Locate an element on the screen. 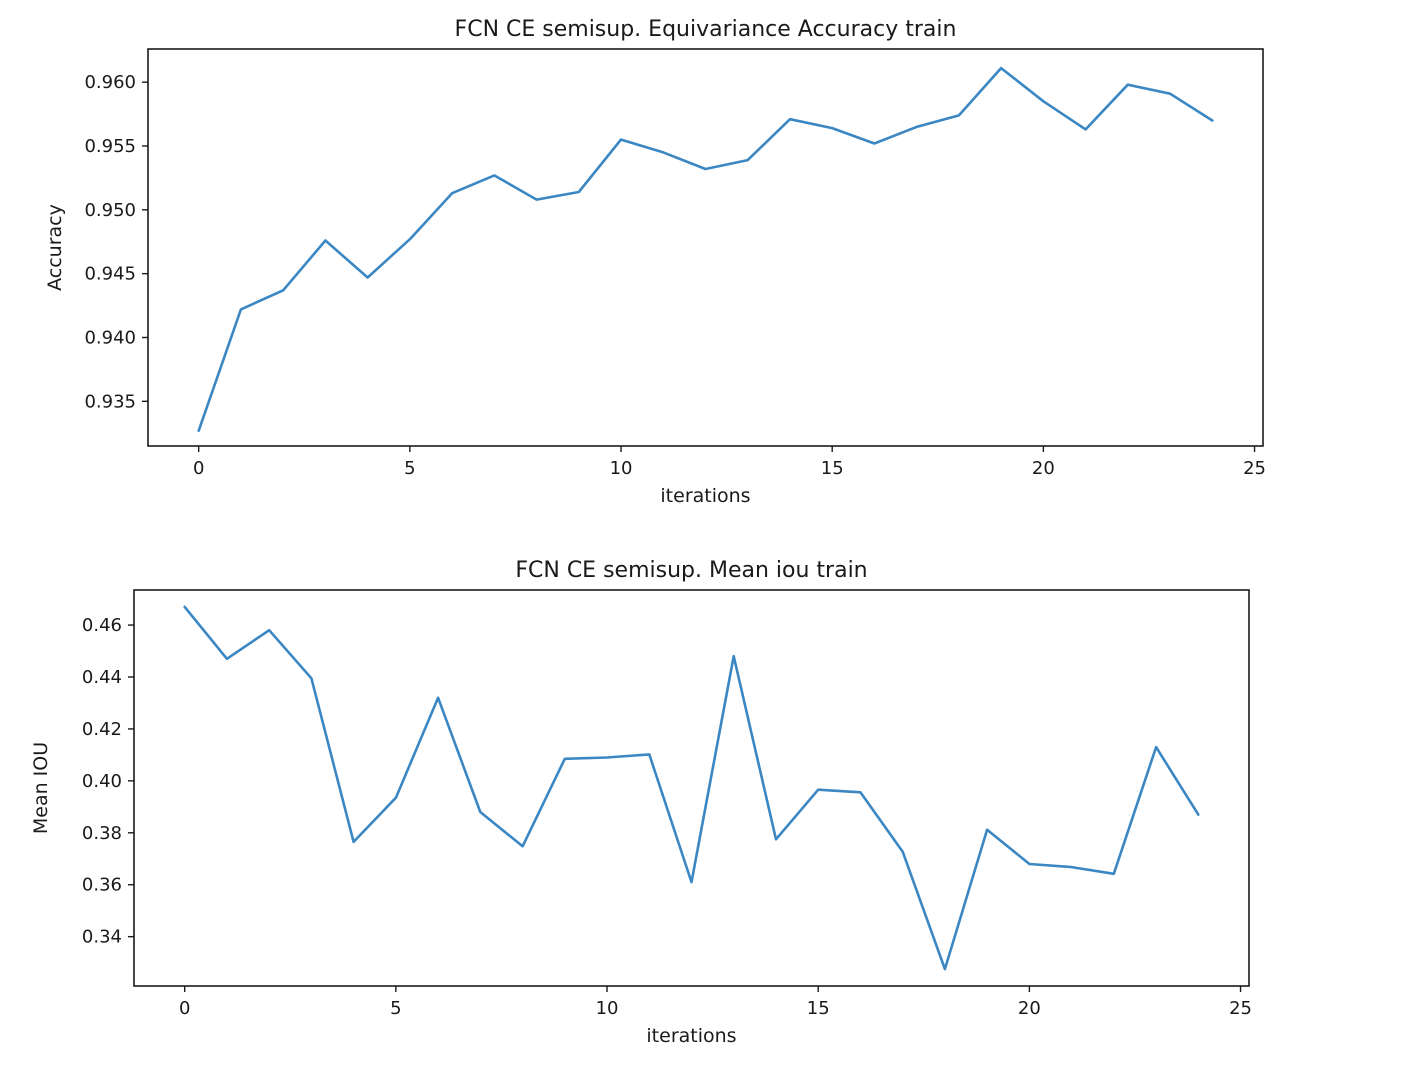 This screenshot has width=1414, height=1076. y-tick-label: 0.42 is located at coordinates (102, 729).